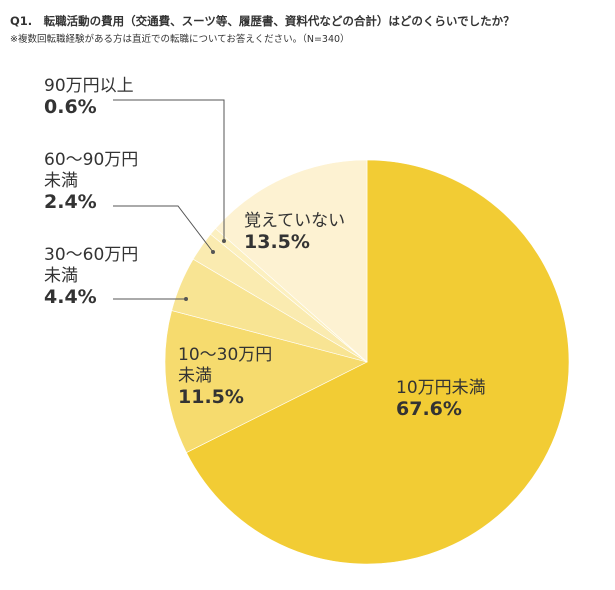  What do you see at coordinates (70, 297) in the screenshot?
I see `slice-percent: 4.4%` at bounding box center [70, 297].